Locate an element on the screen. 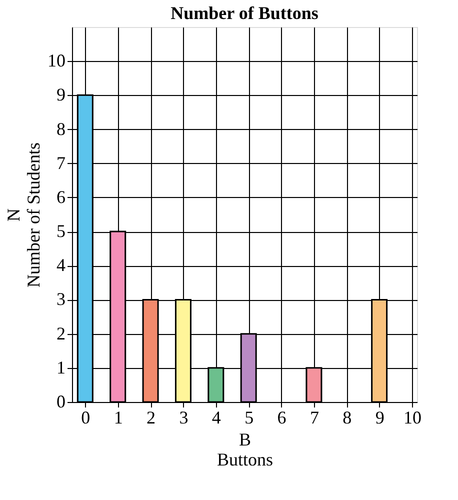  x-tick-label: 0 is located at coordinates (85, 418).